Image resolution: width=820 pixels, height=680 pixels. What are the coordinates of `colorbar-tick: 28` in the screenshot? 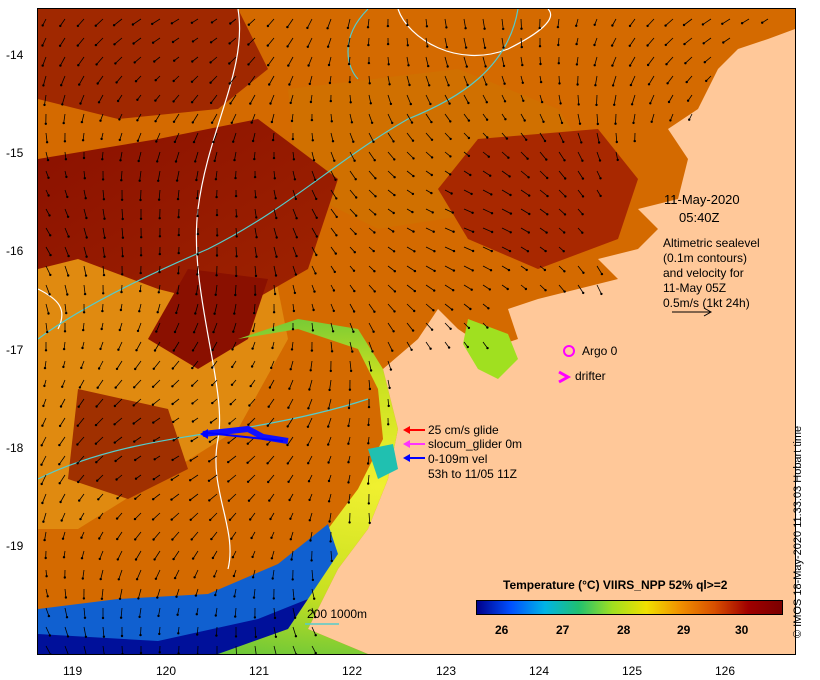 It's located at (624, 630).